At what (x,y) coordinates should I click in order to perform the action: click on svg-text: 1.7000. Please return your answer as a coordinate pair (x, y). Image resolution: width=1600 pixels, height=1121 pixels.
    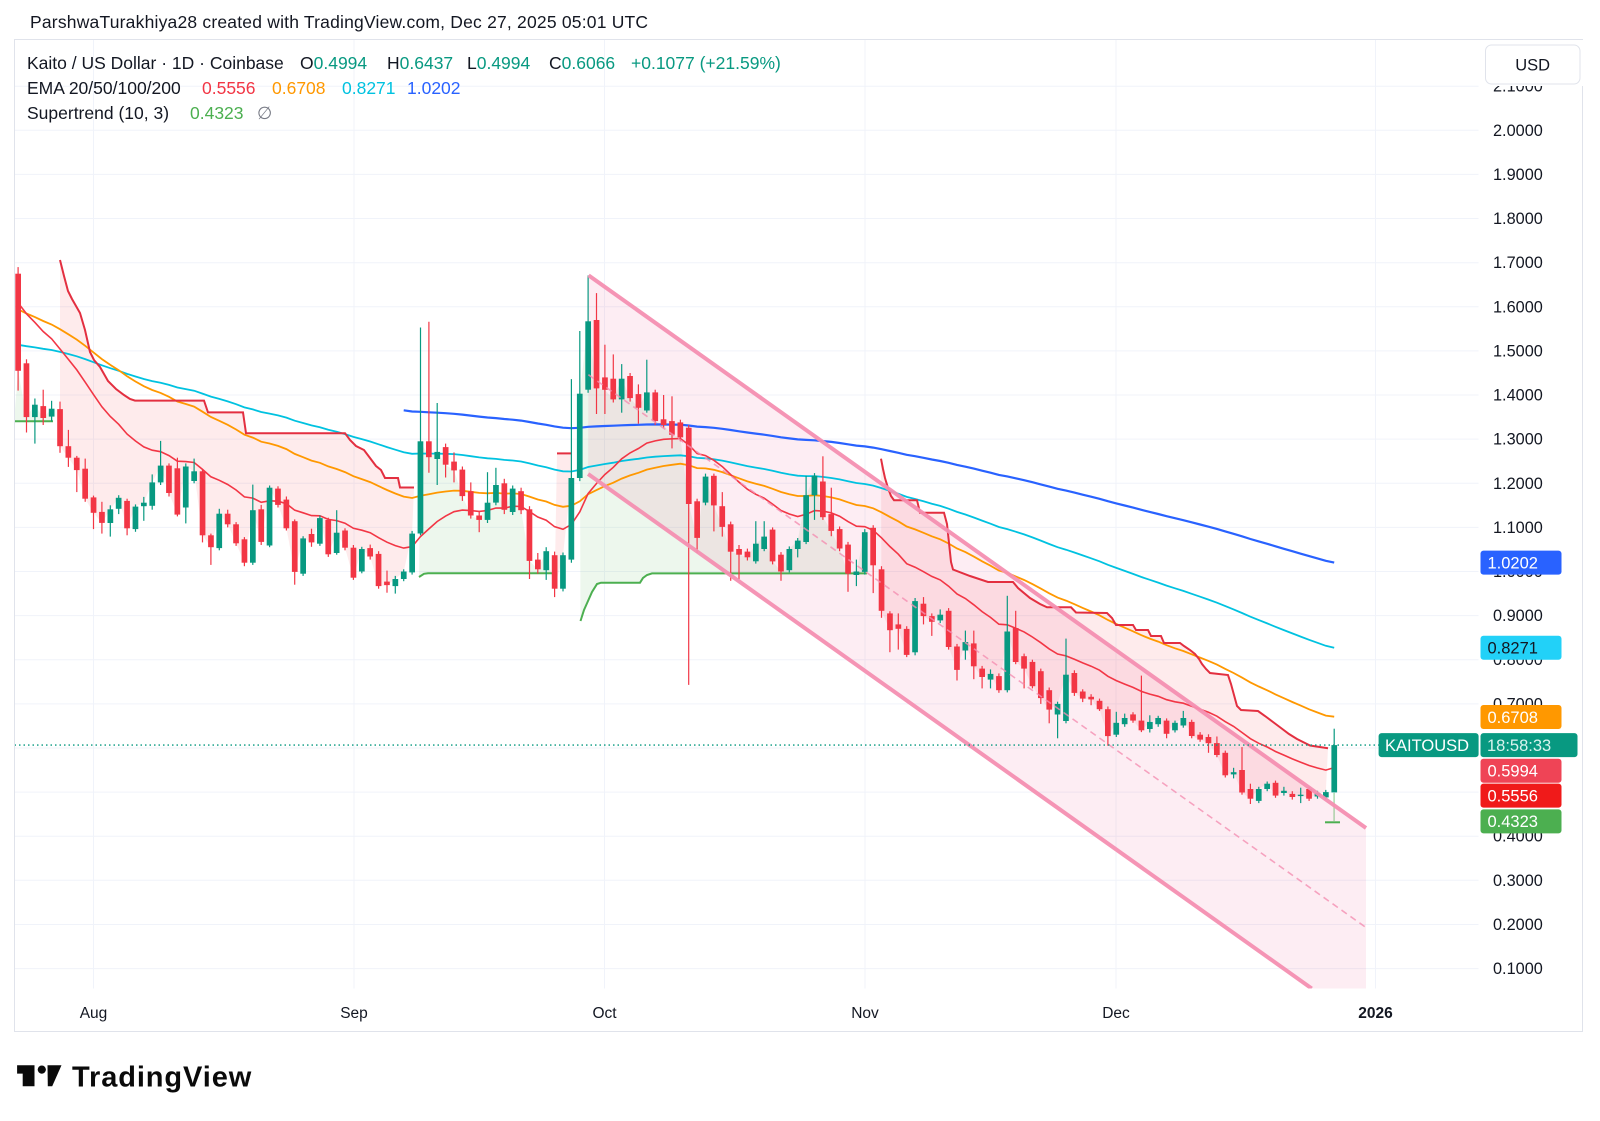
    Looking at the image, I should click on (1518, 263).